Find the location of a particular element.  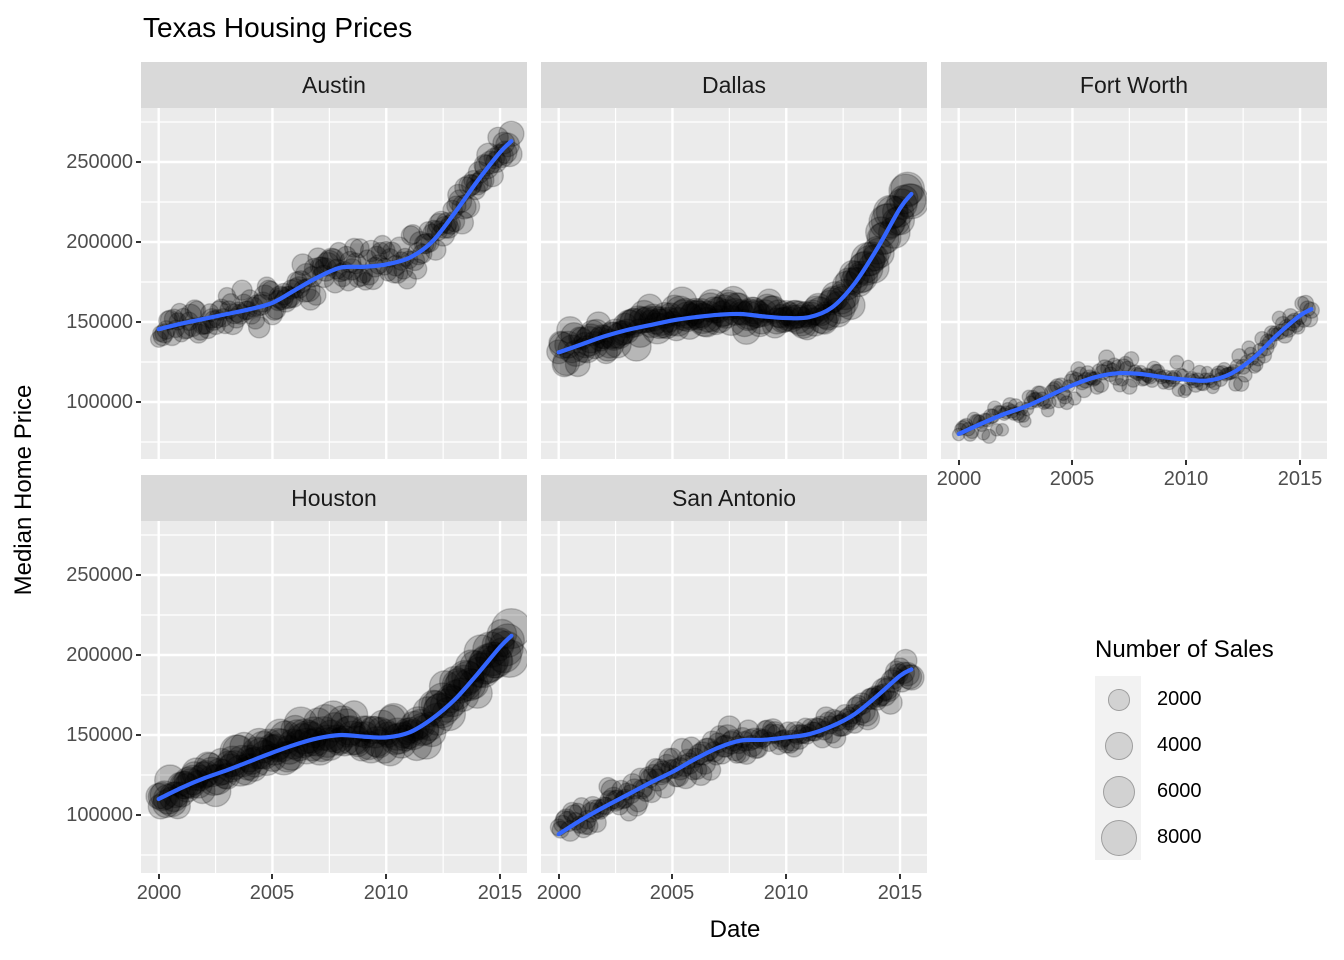

page-title: Texas Housing Prices is located at coordinates (278, 27).